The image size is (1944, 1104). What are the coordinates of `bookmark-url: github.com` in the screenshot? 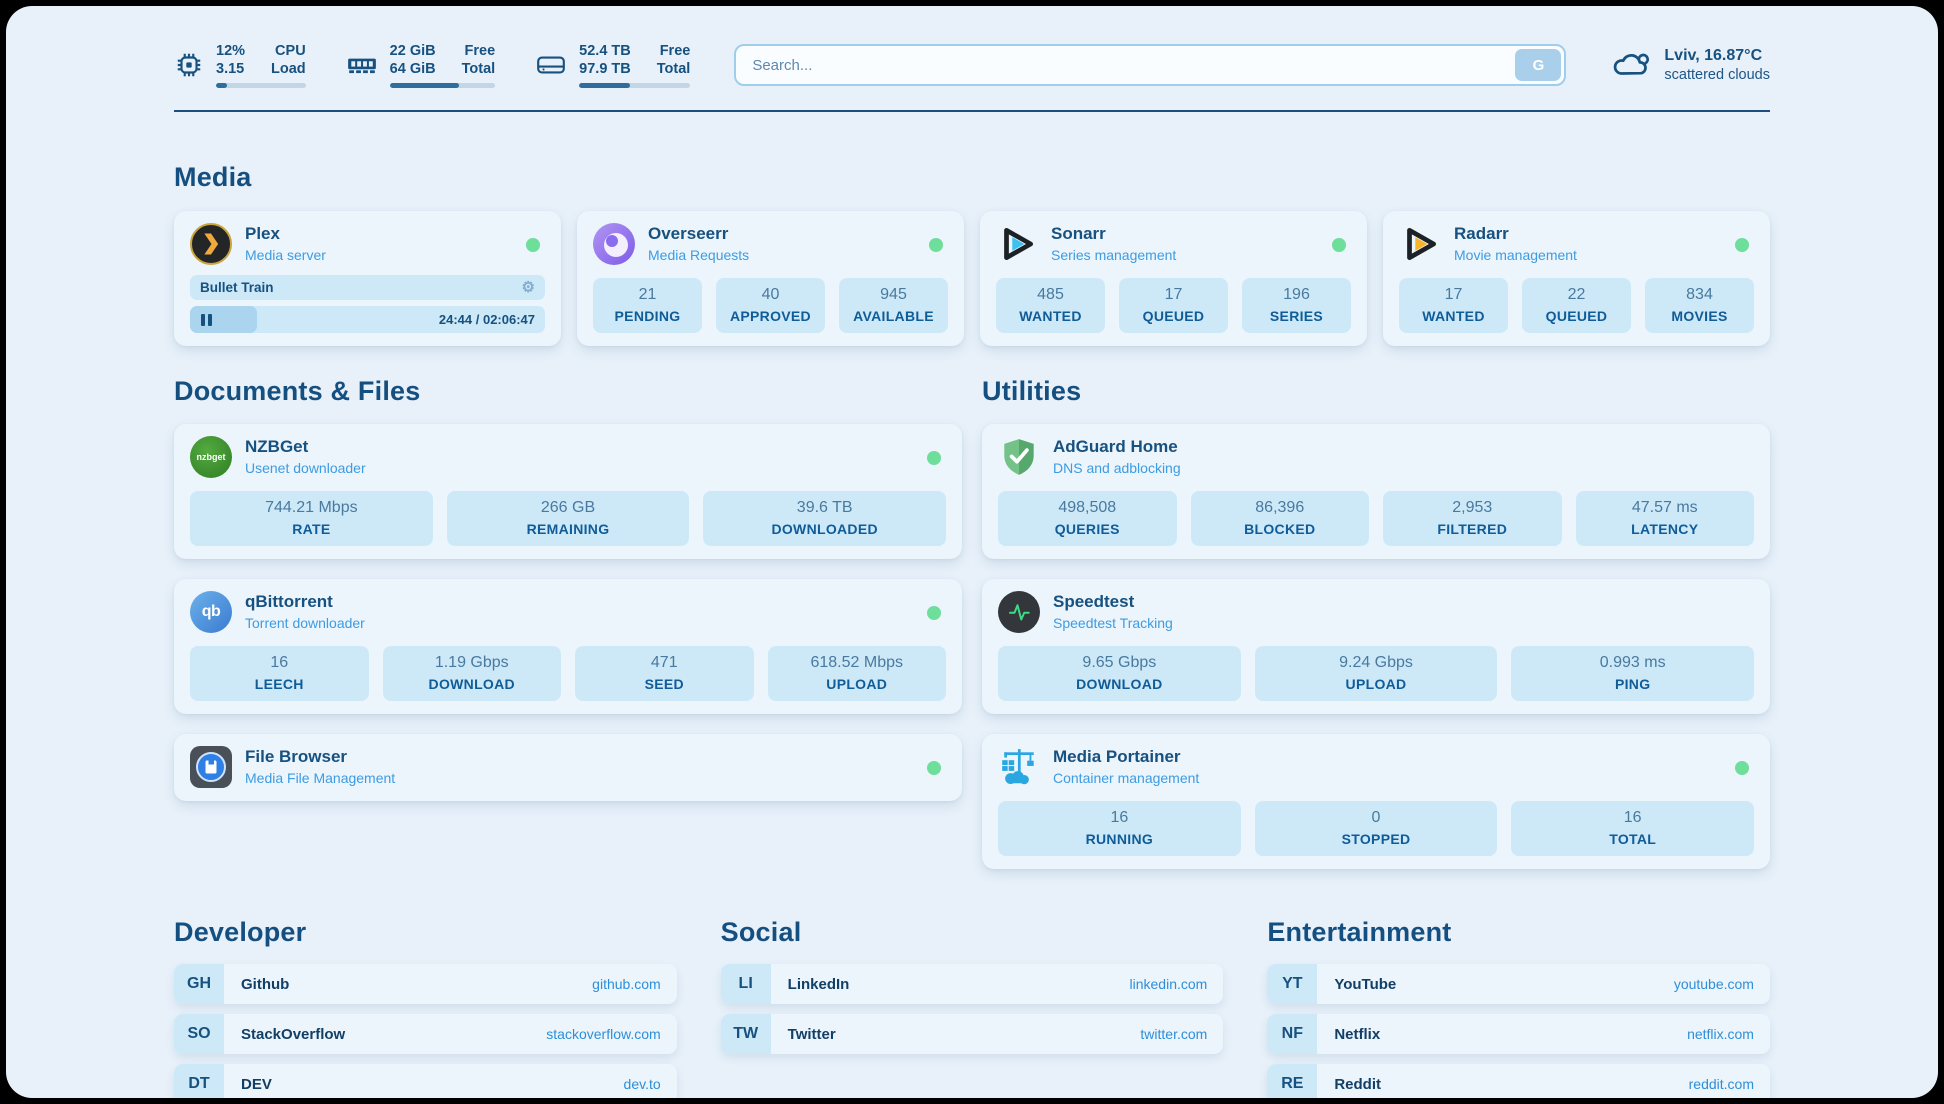 It's located at (626, 984).